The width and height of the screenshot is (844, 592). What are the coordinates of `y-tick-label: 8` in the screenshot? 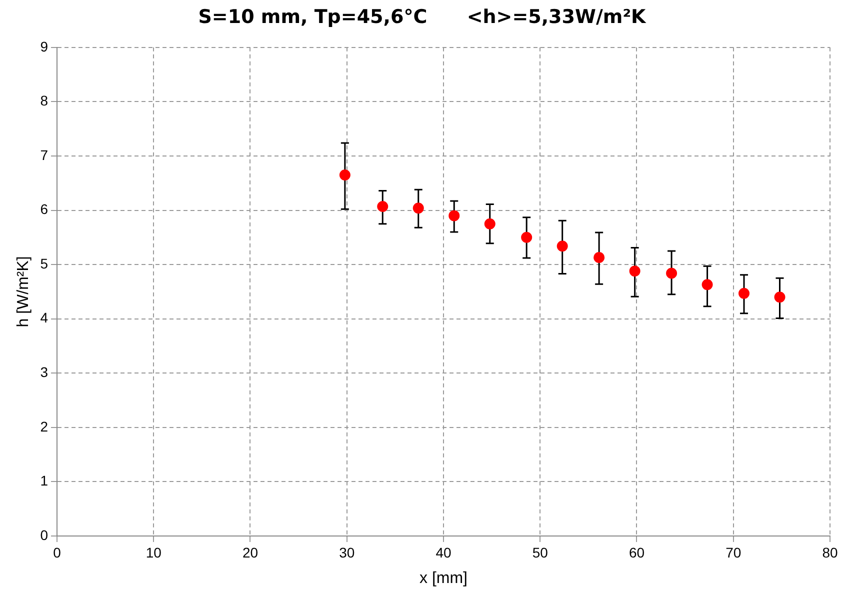 It's located at (44, 100).